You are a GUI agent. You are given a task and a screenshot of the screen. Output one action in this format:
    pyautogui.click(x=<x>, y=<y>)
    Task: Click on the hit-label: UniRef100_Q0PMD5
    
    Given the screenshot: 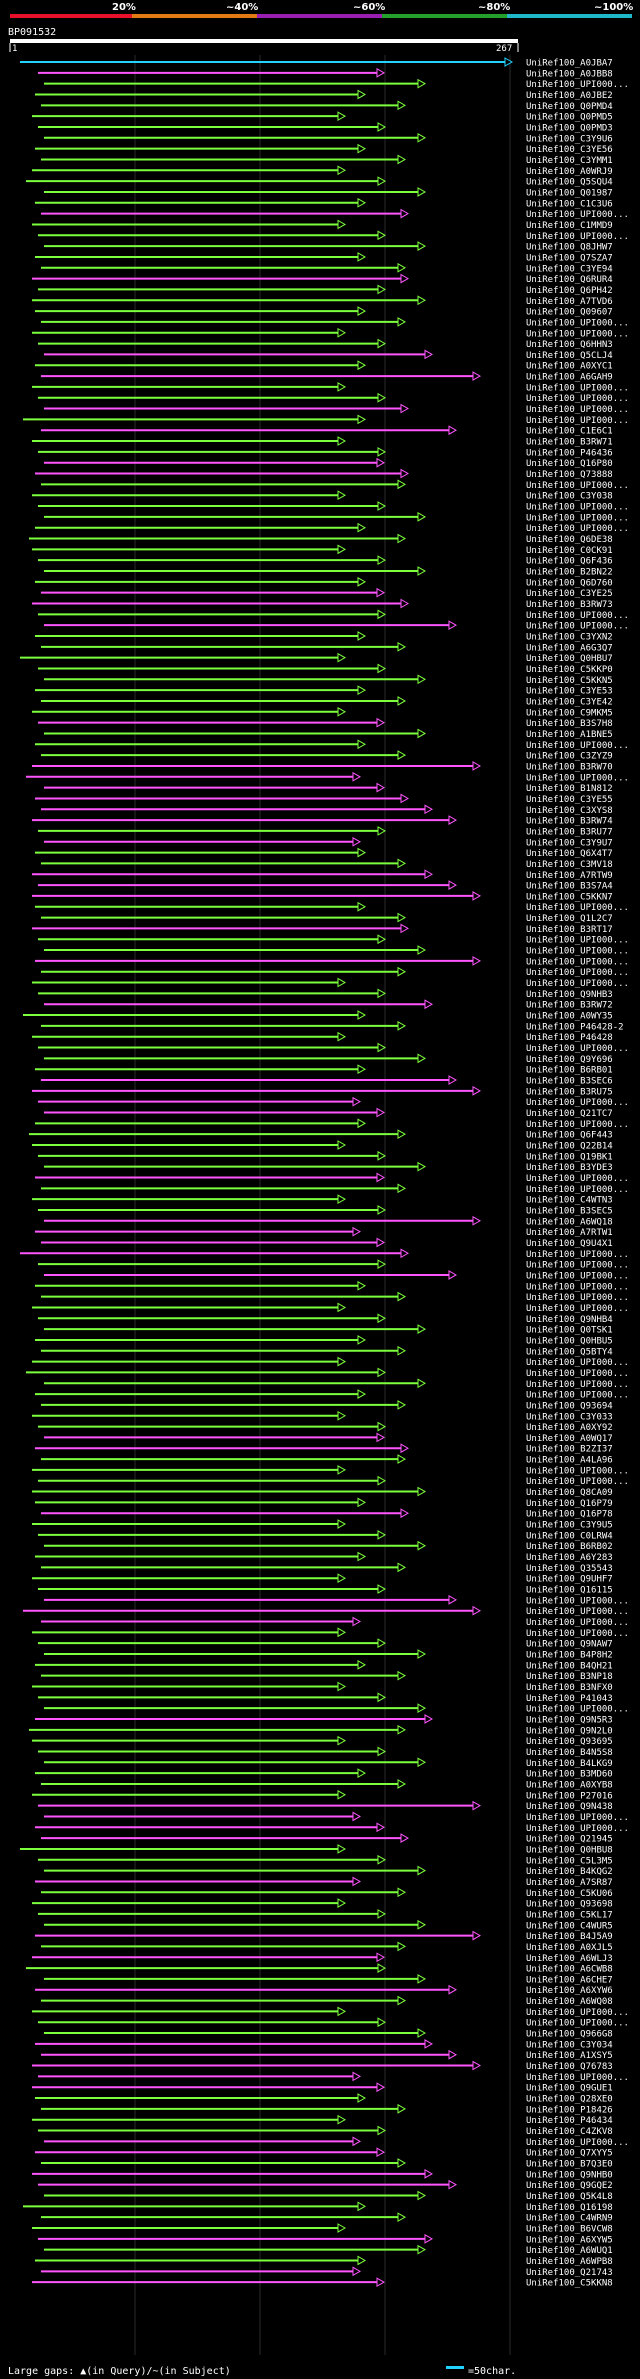 What is the action you would take?
    pyautogui.click(x=569, y=118)
    